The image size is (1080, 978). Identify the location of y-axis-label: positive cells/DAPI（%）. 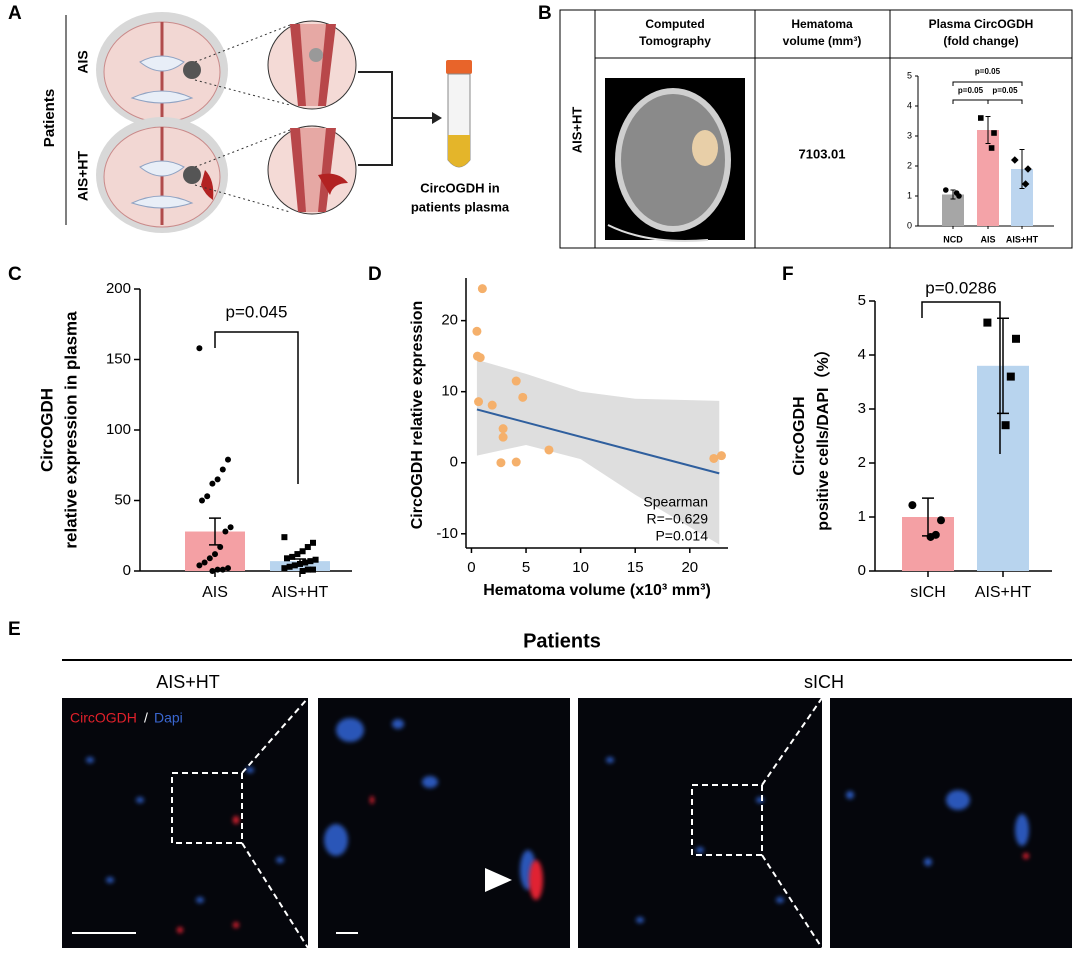
(823, 435).